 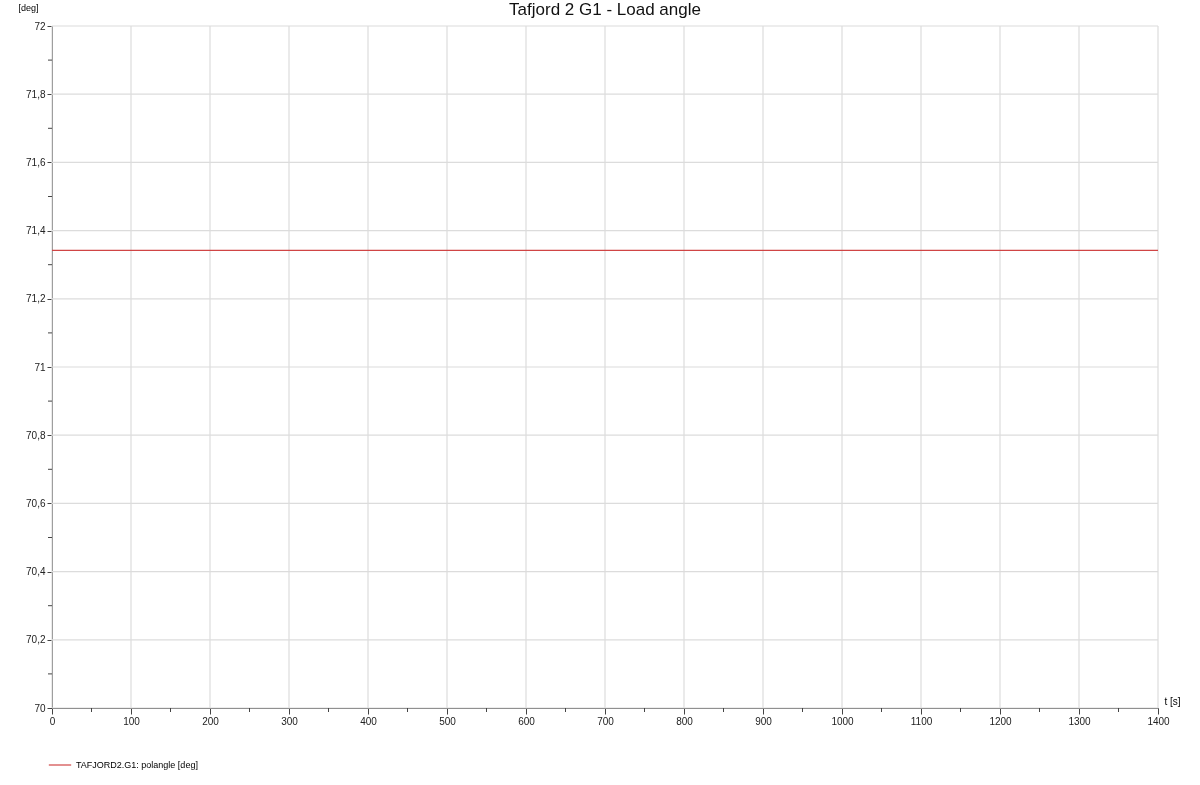 I want to click on y-tick-label: 71,6, so click(x=36, y=162).